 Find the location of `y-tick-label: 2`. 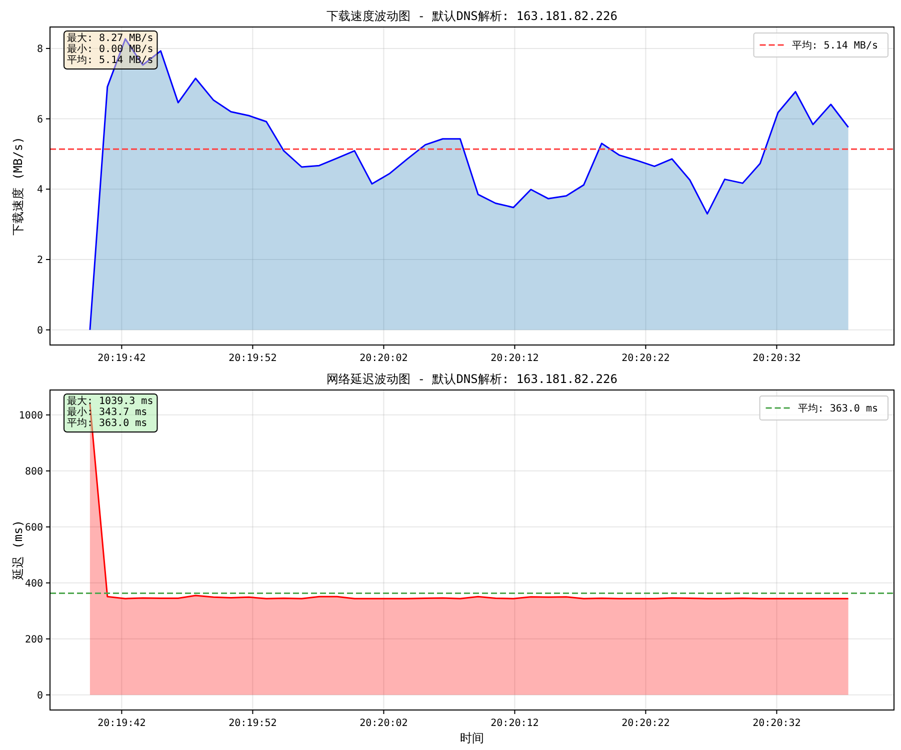

y-tick-label: 2 is located at coordinates (39, 260).